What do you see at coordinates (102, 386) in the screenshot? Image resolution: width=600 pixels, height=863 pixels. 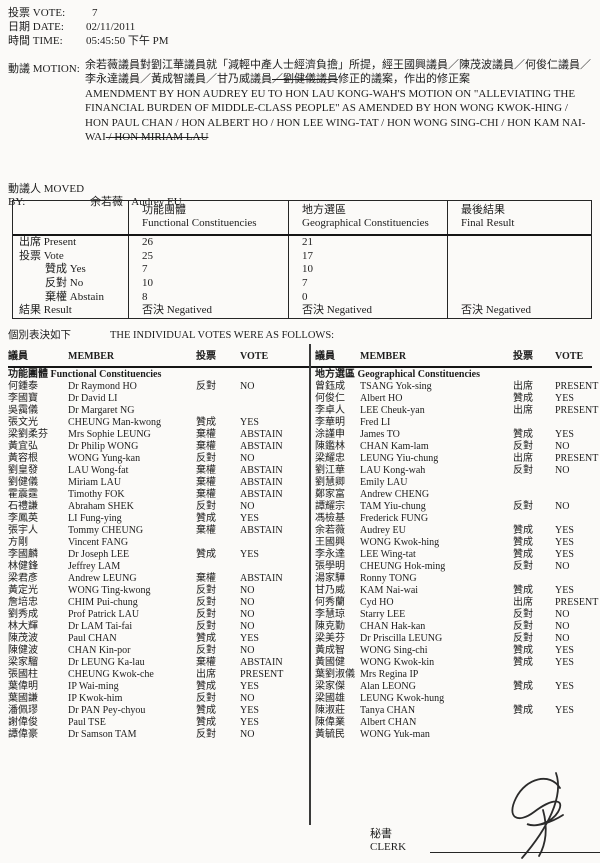 I see `member-name-en: Dr Raymond HO` at bounding box center [102, 386].